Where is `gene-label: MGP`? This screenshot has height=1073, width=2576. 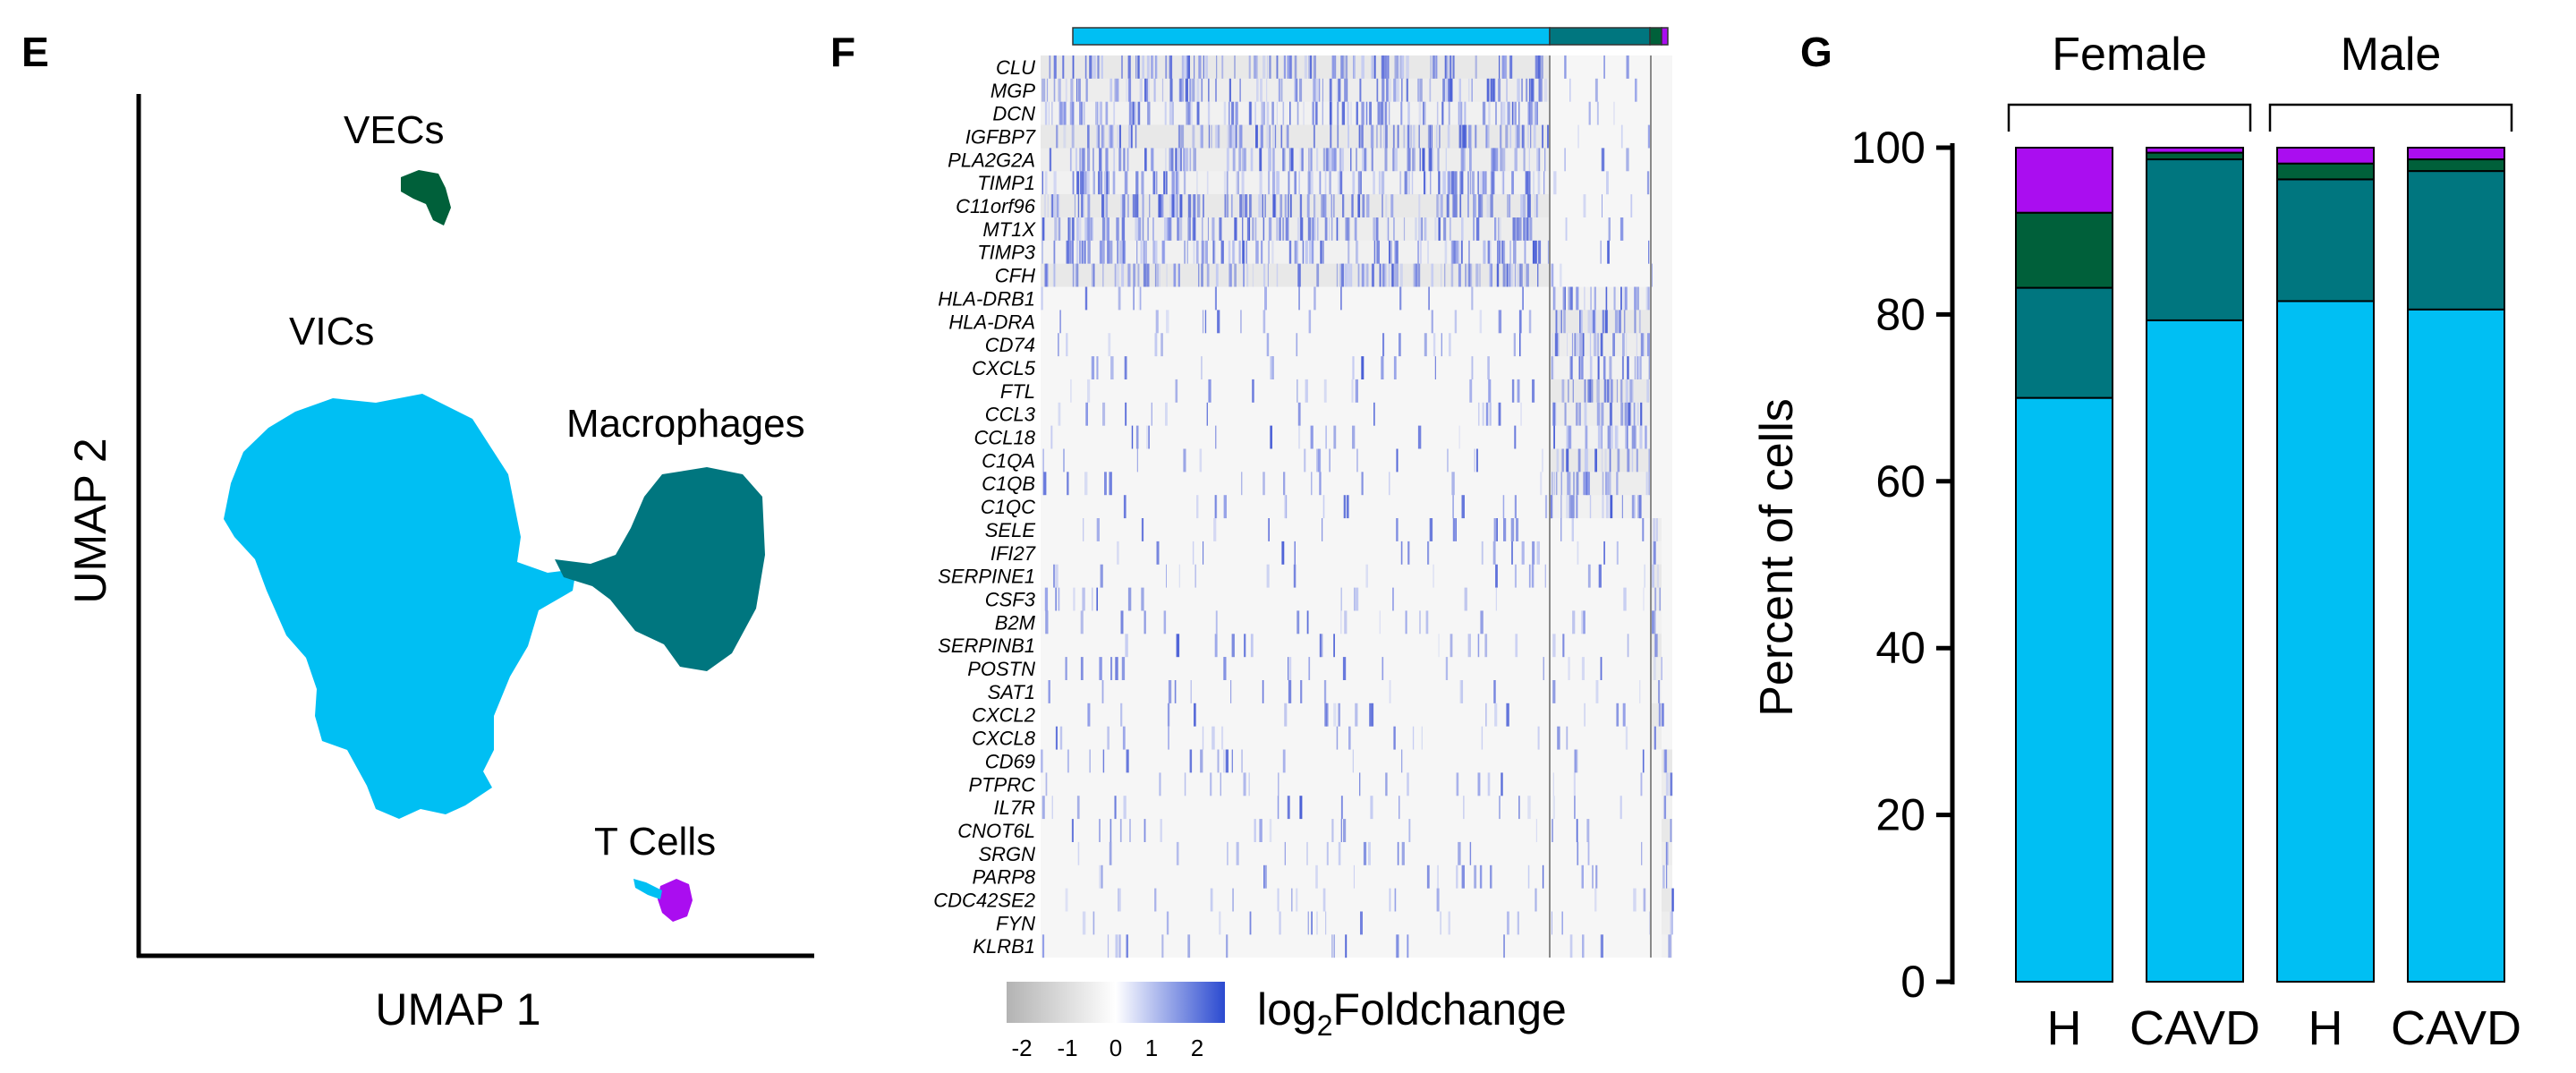 gene-label: MGP is located at coordinates (1012, 91).